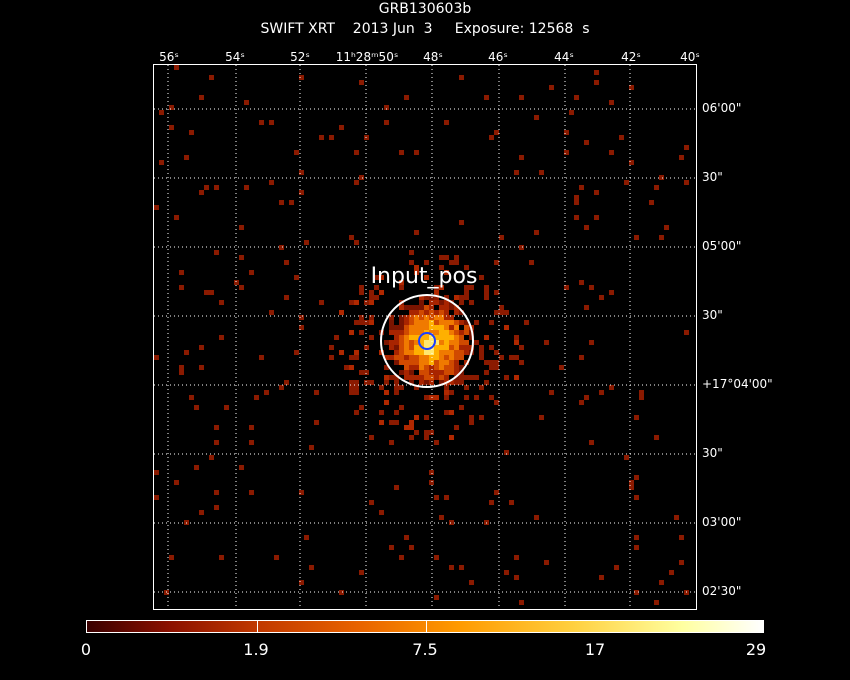  I want to click on colorbar-label: 7.5, so click(425, 649).